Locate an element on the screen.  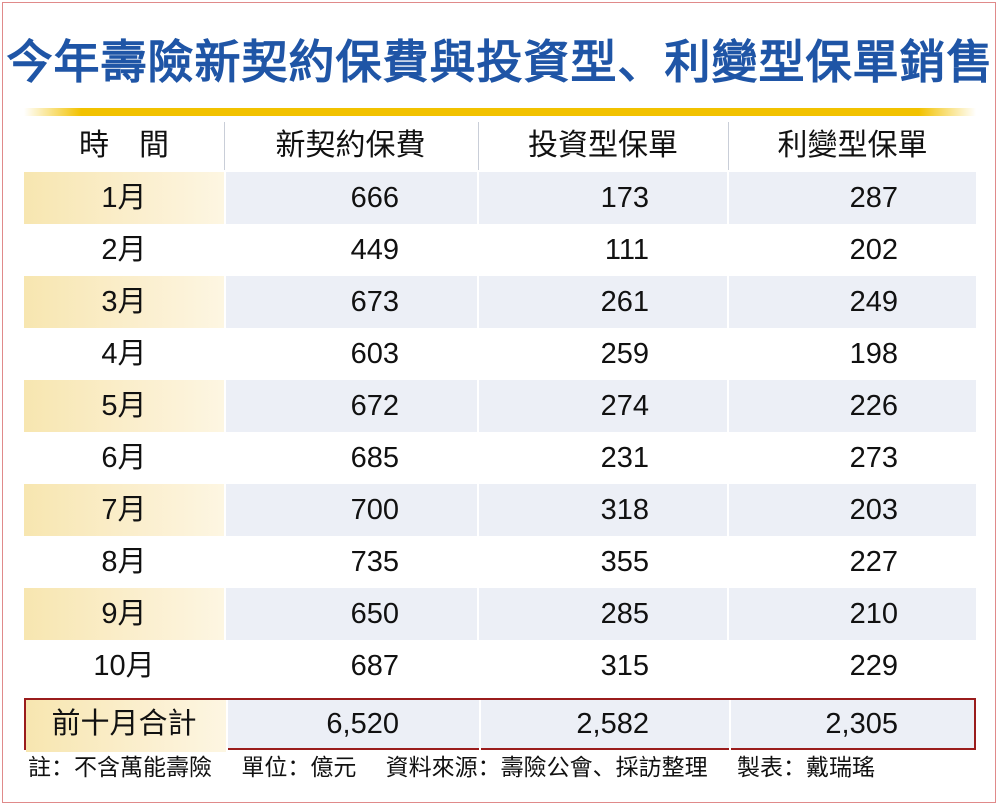
month-cell: 5月 is located at coordinates (124, 406).